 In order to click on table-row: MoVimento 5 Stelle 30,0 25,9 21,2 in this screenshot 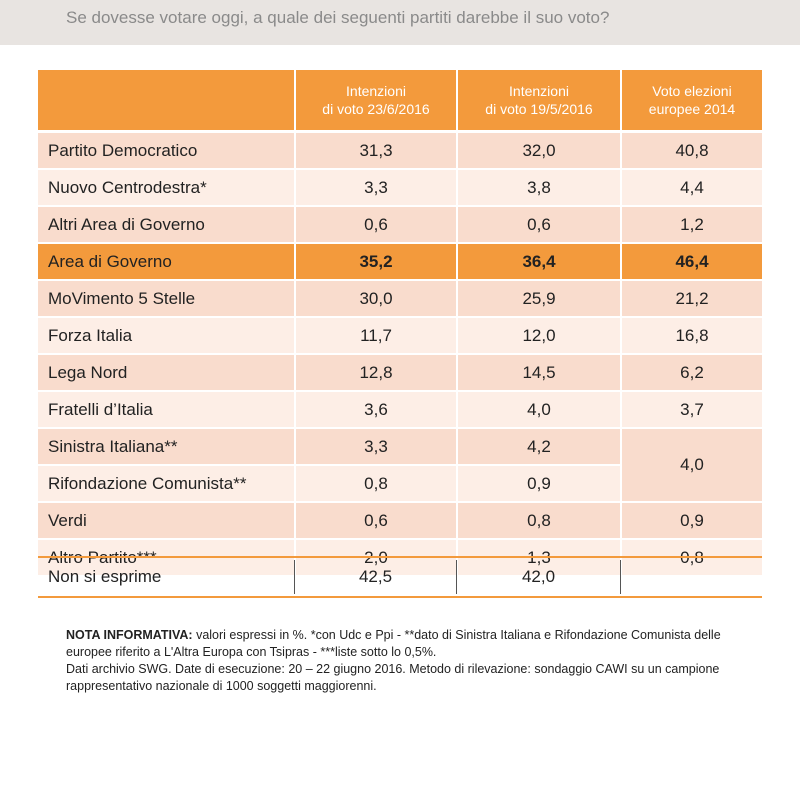, I will do `click(400, 297)`.